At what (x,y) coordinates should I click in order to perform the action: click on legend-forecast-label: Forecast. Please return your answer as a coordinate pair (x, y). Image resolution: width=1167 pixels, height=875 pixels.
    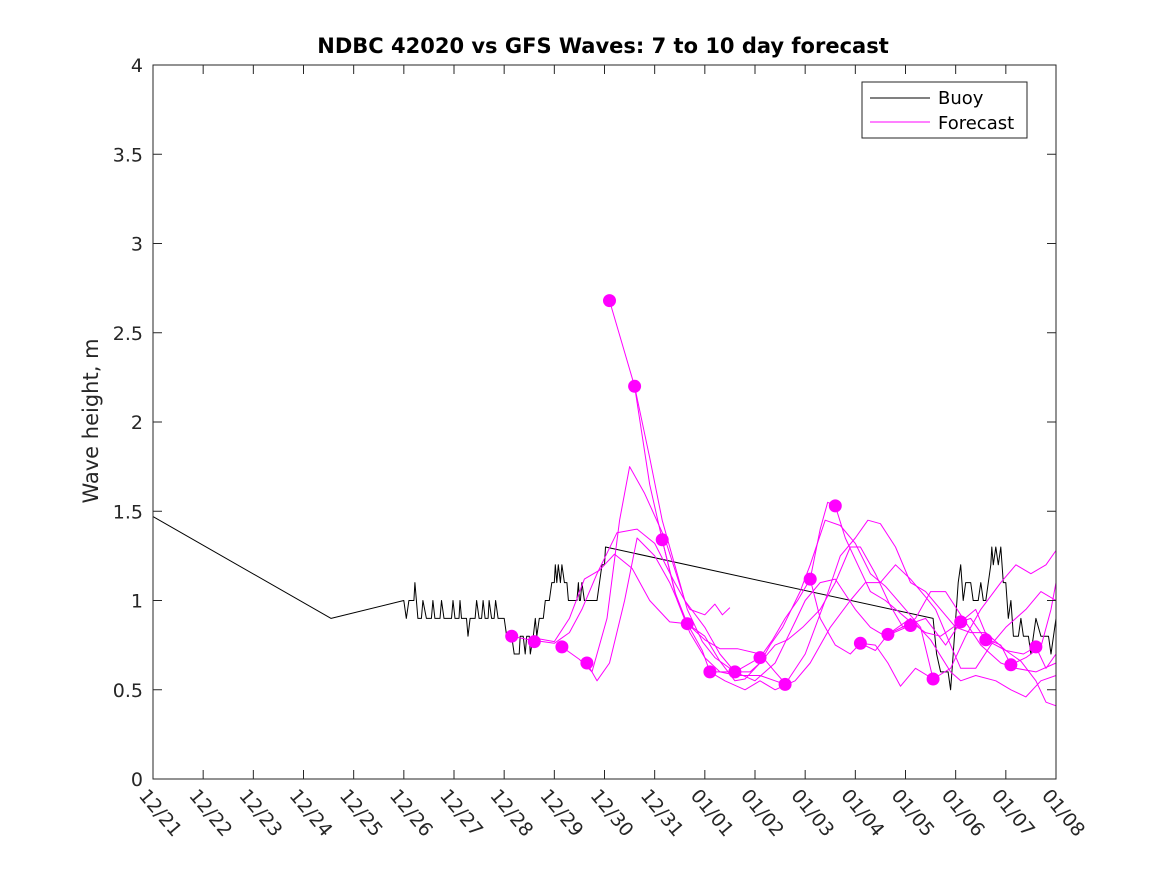
    Looking at the image, I should click on (976, 123).